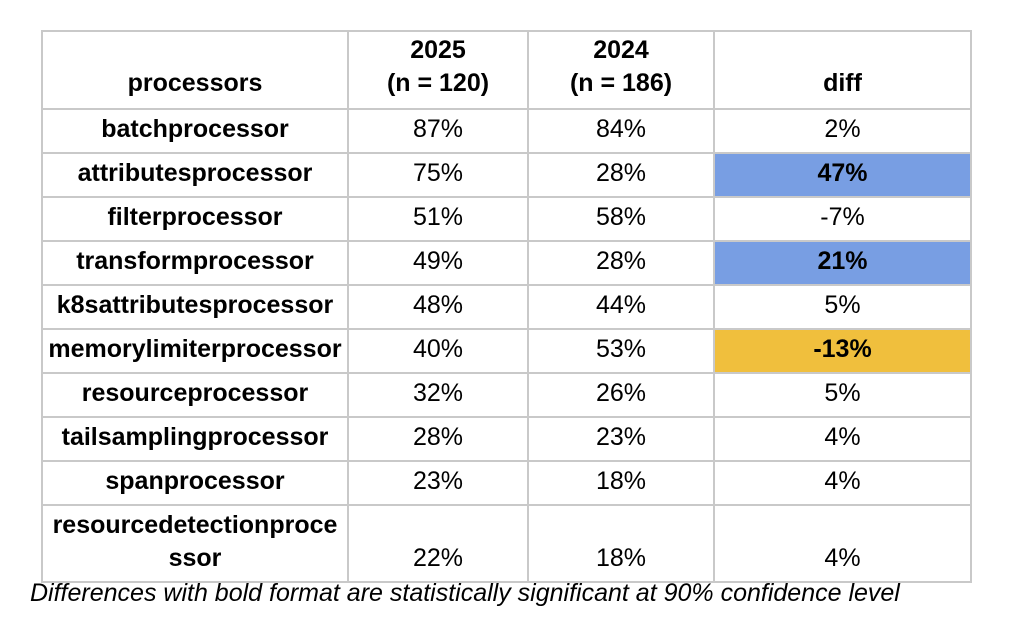  What do you see at coordinates (842, 351) in the screenshot?
I see `diff-value: -13%` at bounding box center [842, 351].